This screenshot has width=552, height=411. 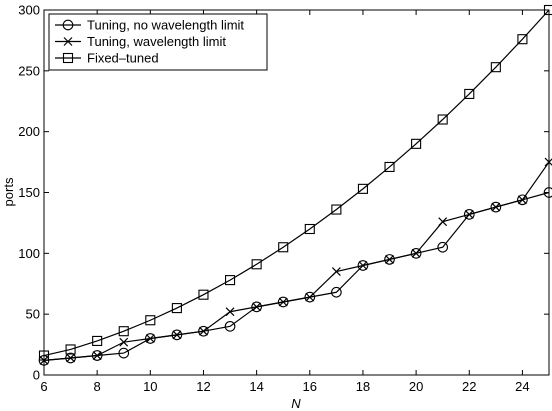 I want to click on y-axis-label: ports, so click(x=8, y=191).